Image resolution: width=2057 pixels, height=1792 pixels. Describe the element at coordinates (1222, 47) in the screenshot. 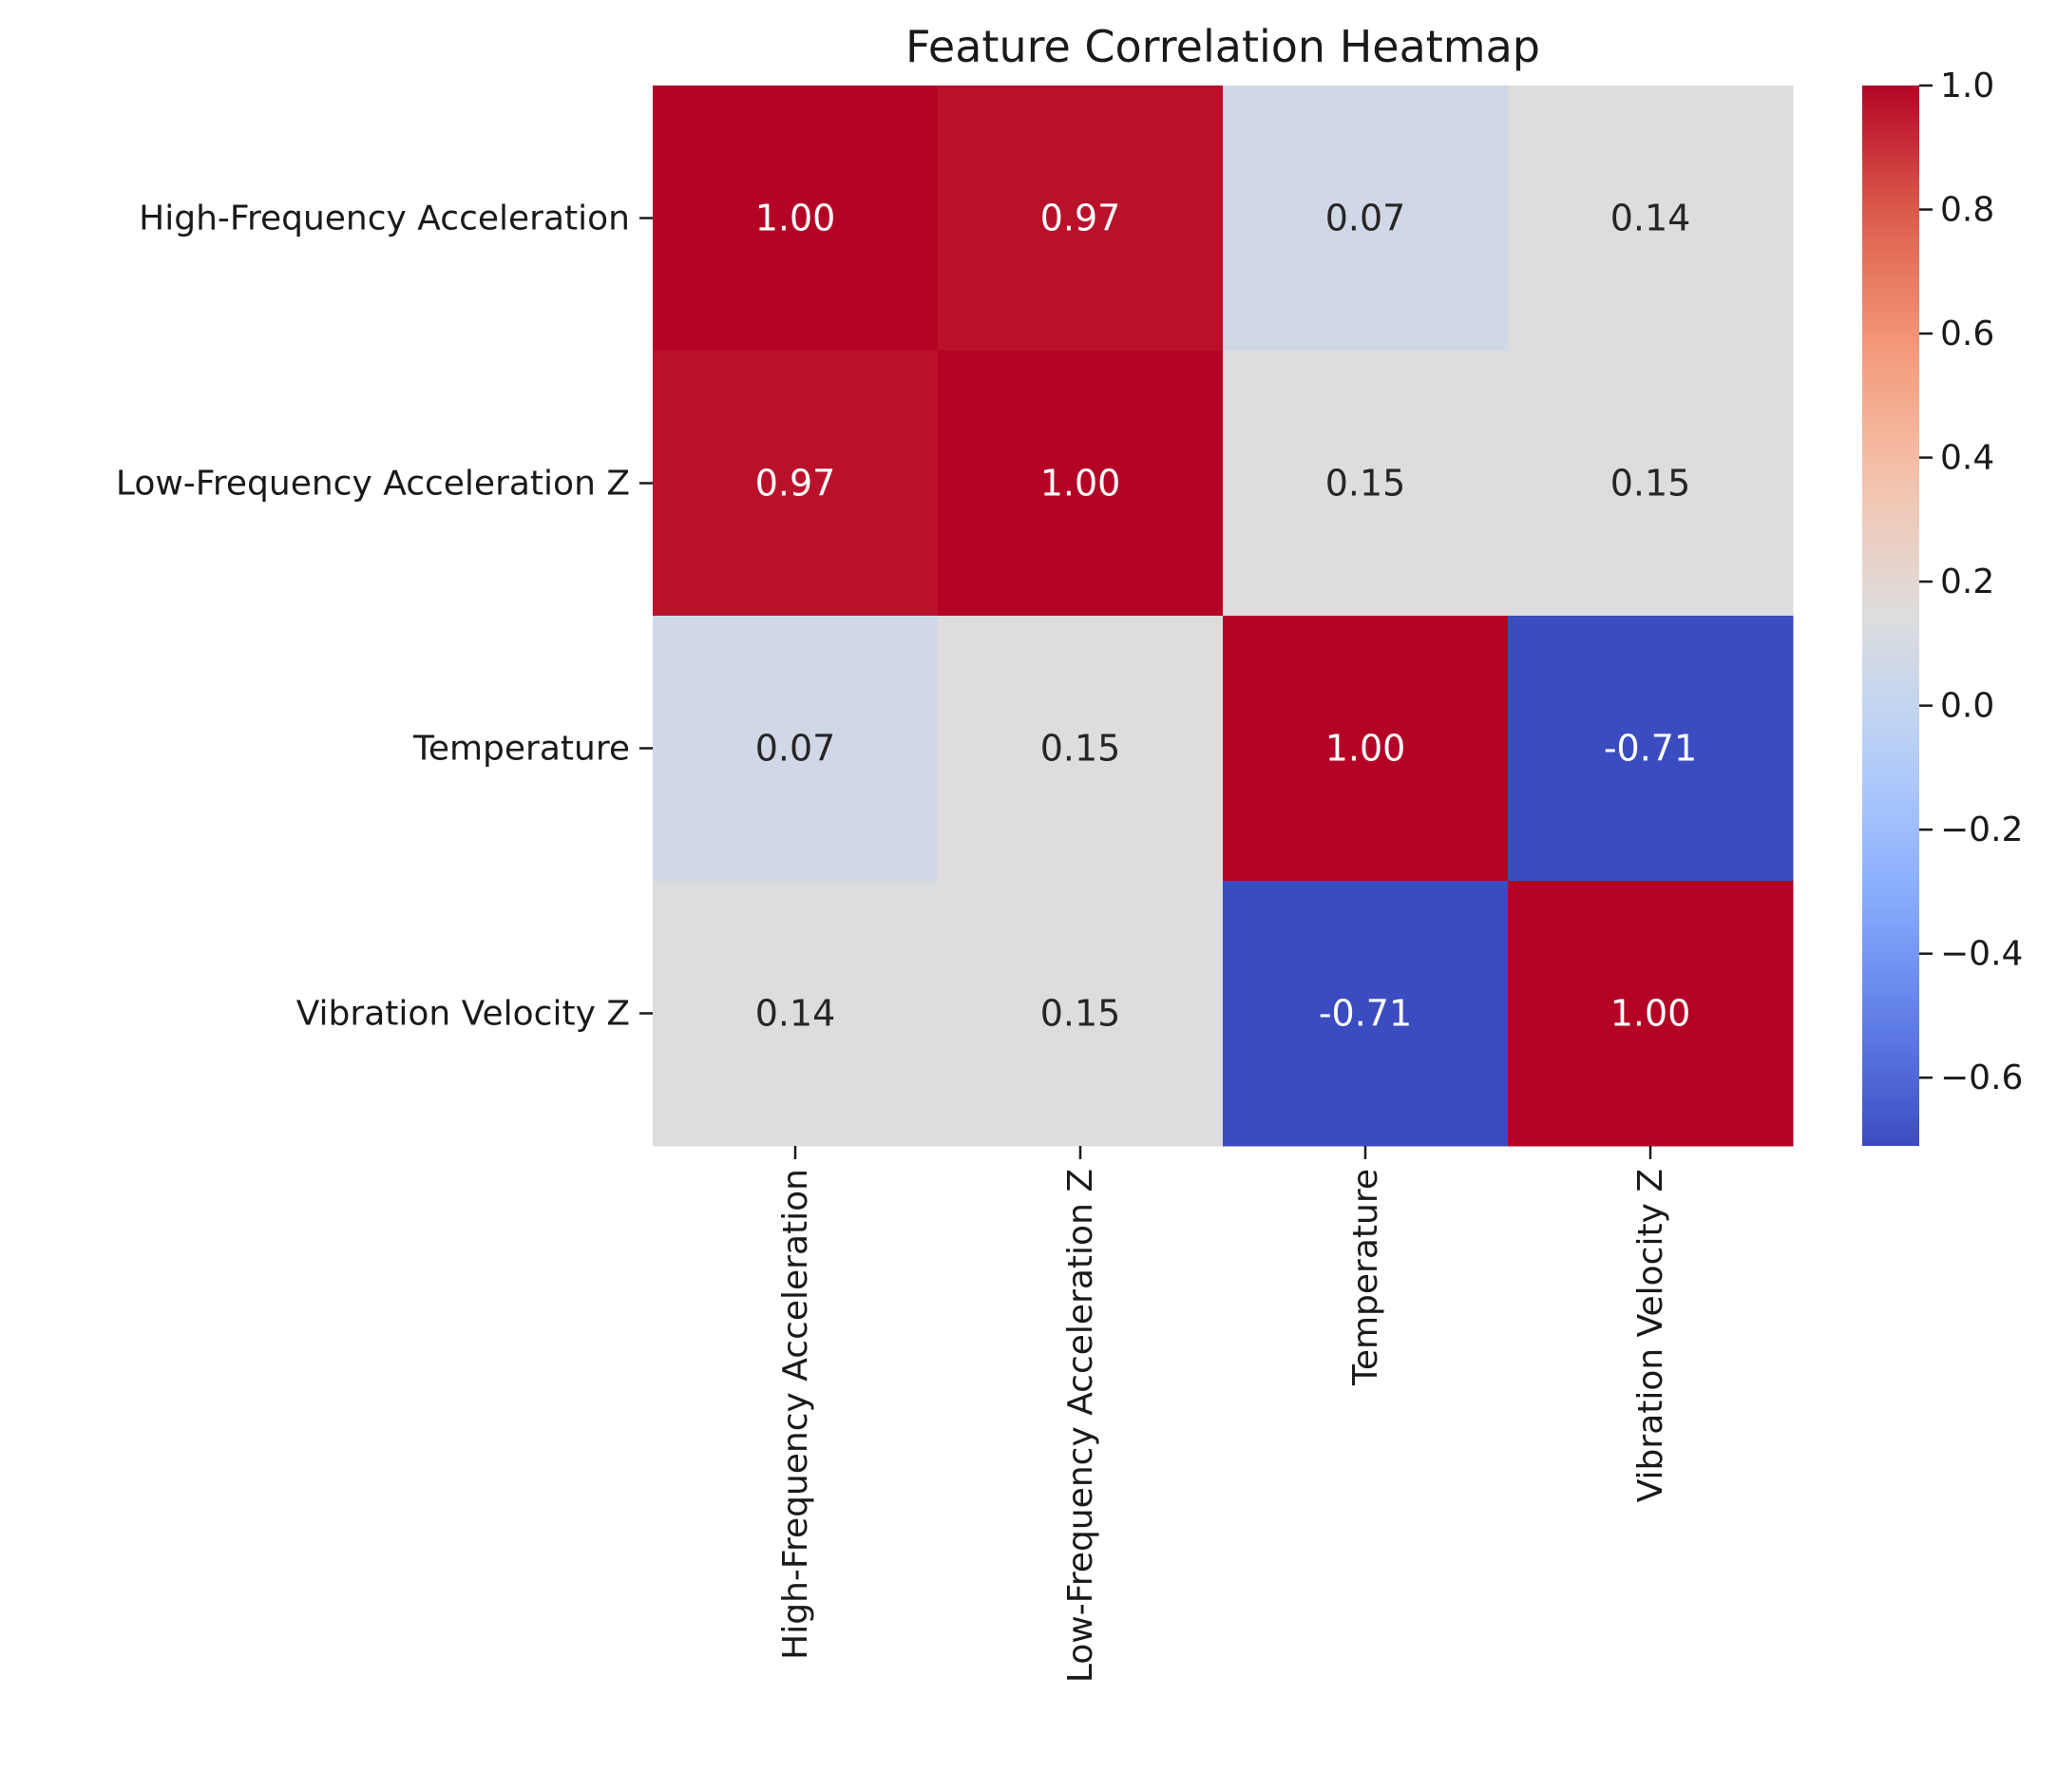

I see `chart-title: Feature Correlation Heatmap` at that location.